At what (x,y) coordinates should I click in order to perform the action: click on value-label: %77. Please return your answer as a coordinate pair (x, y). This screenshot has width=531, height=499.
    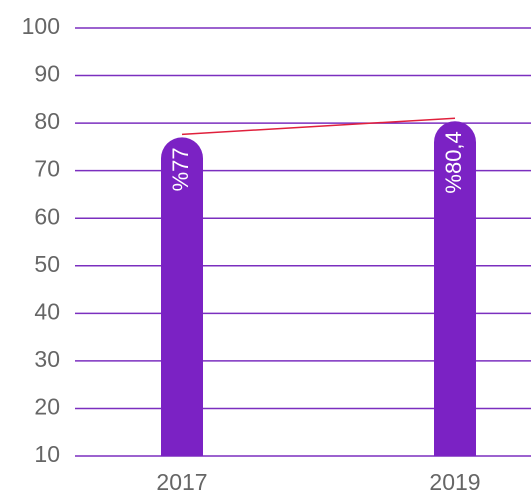
    Looking at the image, I should click on (180, 169).